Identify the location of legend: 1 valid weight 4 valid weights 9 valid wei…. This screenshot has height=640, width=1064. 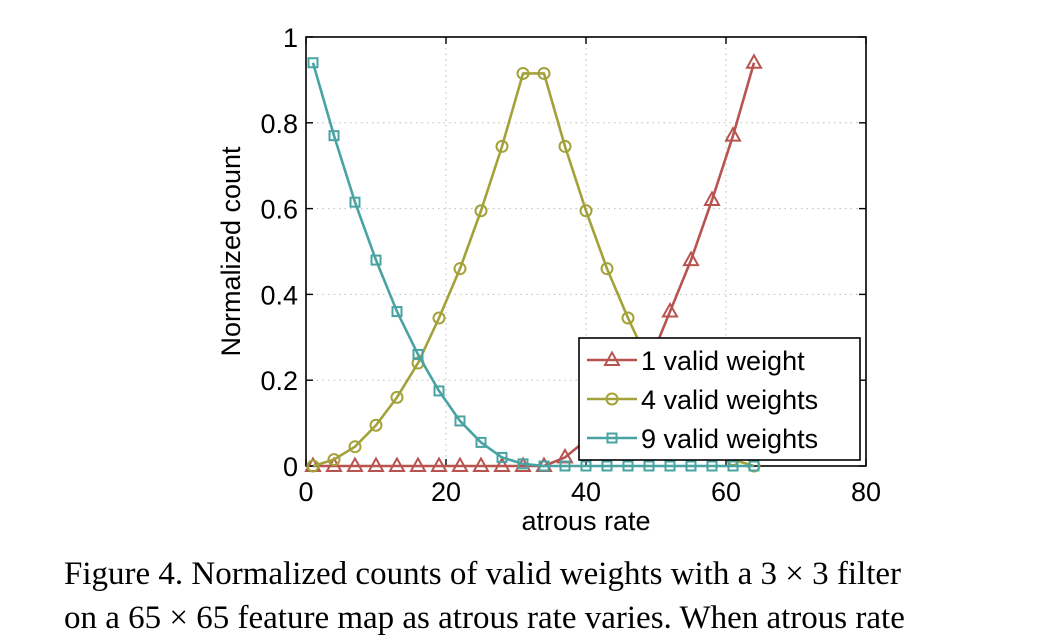
(719, 399).